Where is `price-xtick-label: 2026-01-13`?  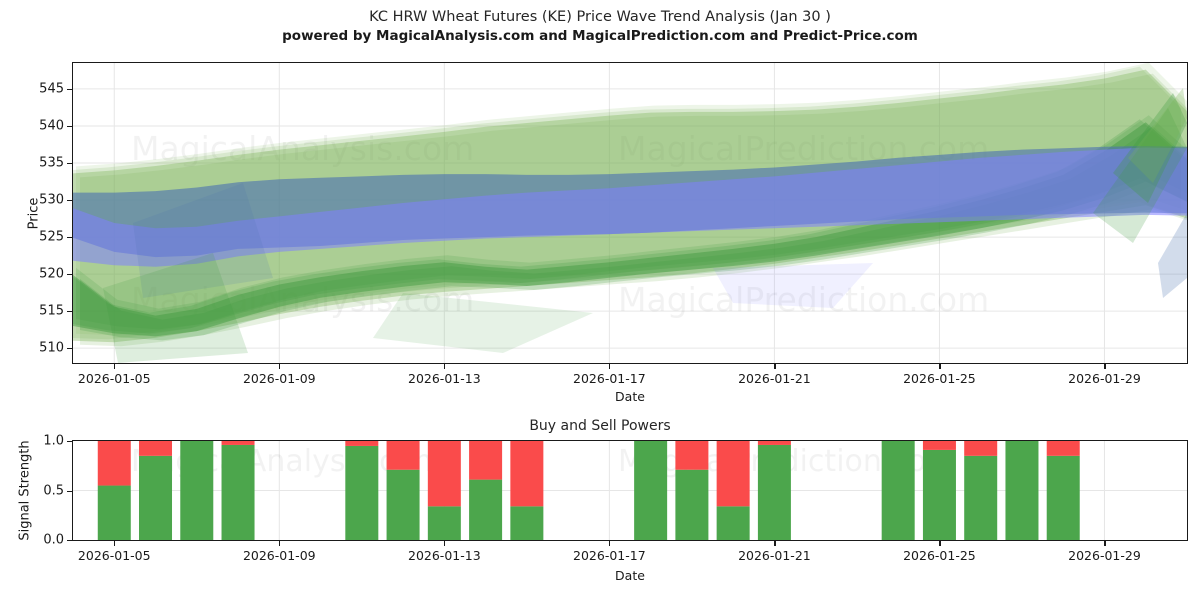
price-xtick-label: 2026-01-13 is located at coordinates (444, 378).